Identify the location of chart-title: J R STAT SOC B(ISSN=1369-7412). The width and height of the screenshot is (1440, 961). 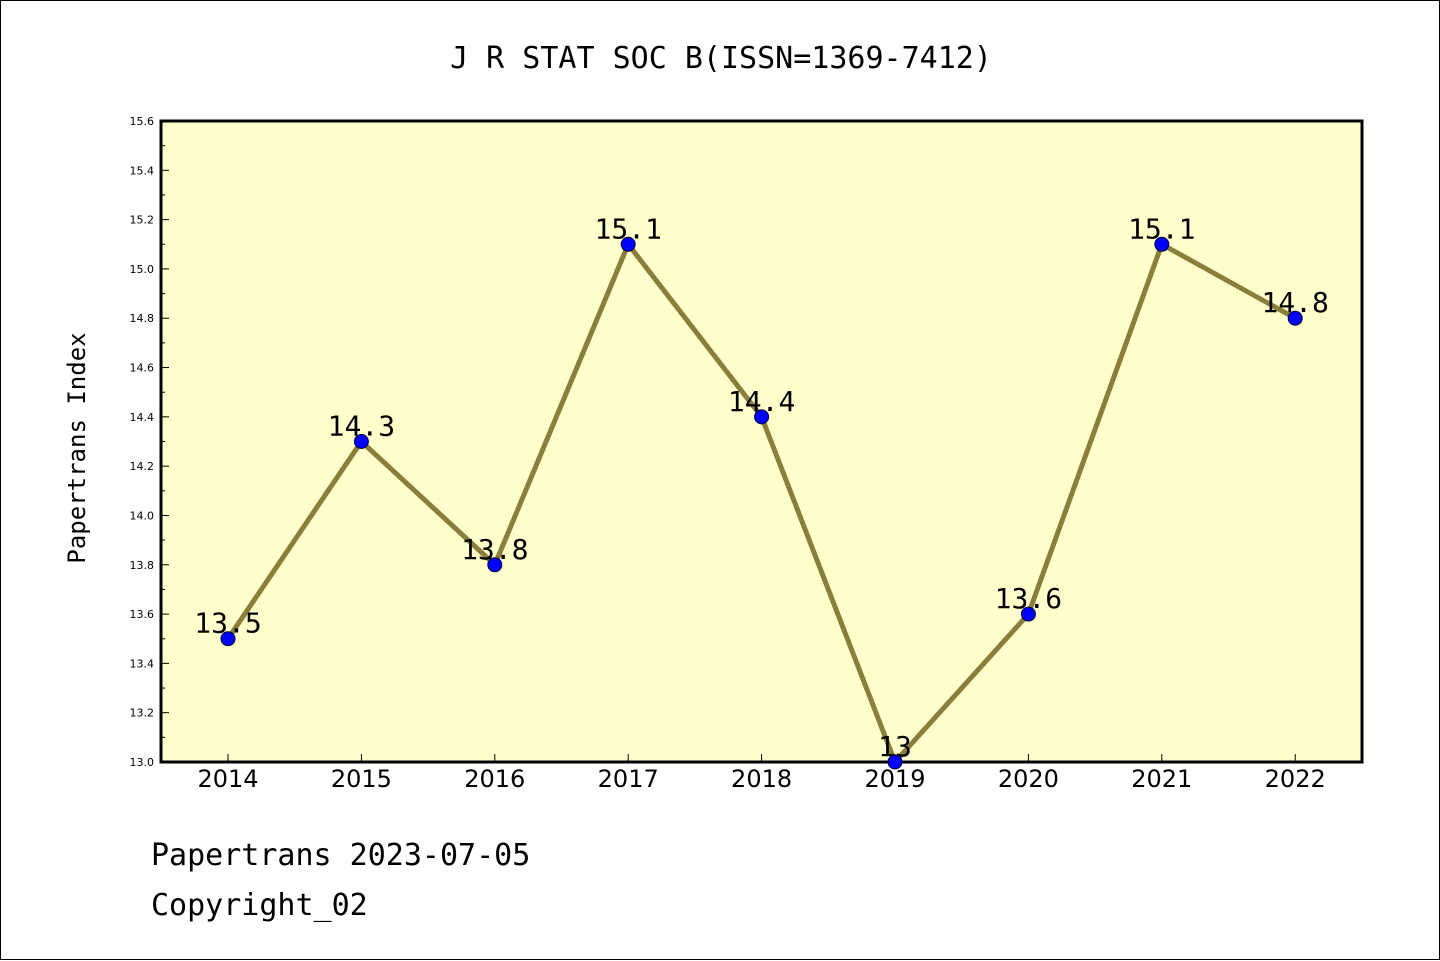
(721, 58).